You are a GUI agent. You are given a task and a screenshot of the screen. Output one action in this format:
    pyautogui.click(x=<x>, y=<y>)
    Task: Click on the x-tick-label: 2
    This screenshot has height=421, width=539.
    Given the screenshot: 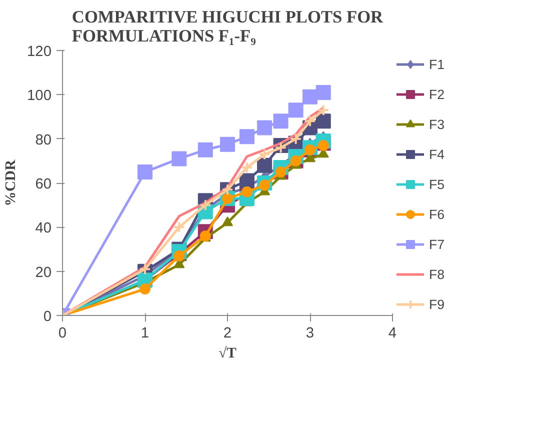 What is the action you would take?
    pyautogui.click(x=227, y=334)
    